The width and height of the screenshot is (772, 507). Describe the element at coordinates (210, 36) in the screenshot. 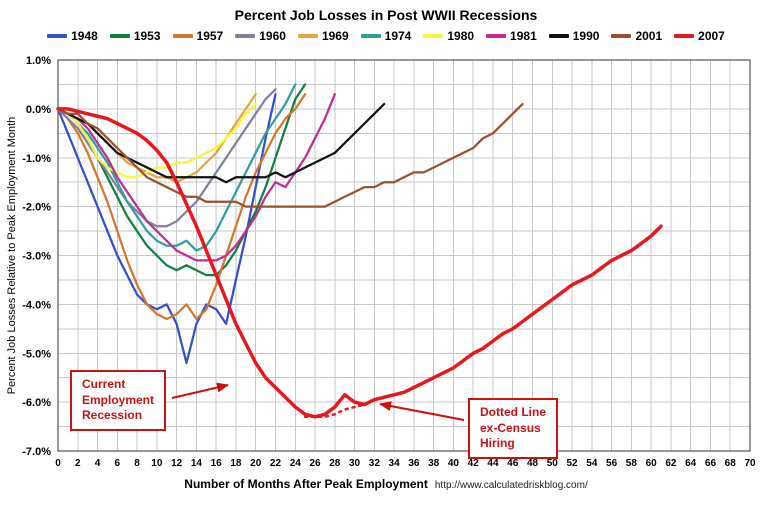

I see `legend-label: 1957` at that location.